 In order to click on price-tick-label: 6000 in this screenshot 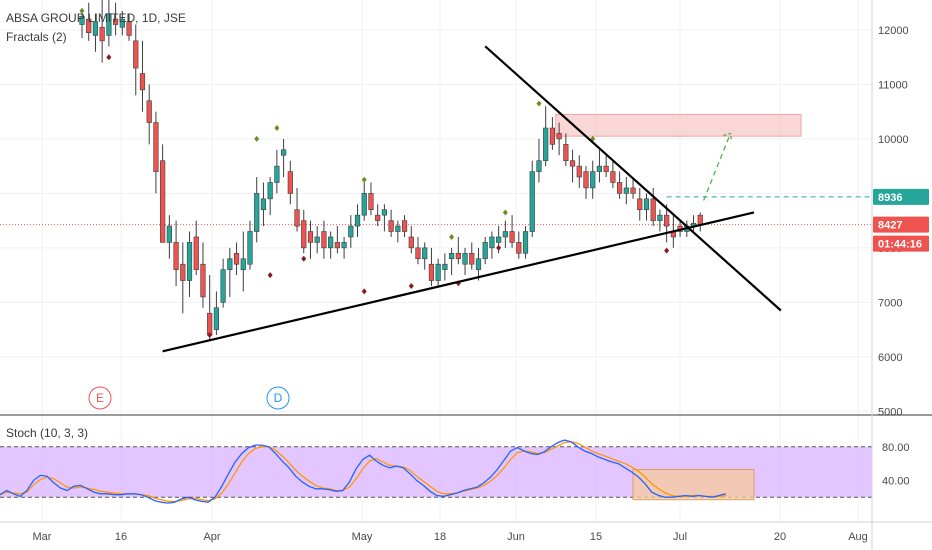, I will do `click(890, 358)`.